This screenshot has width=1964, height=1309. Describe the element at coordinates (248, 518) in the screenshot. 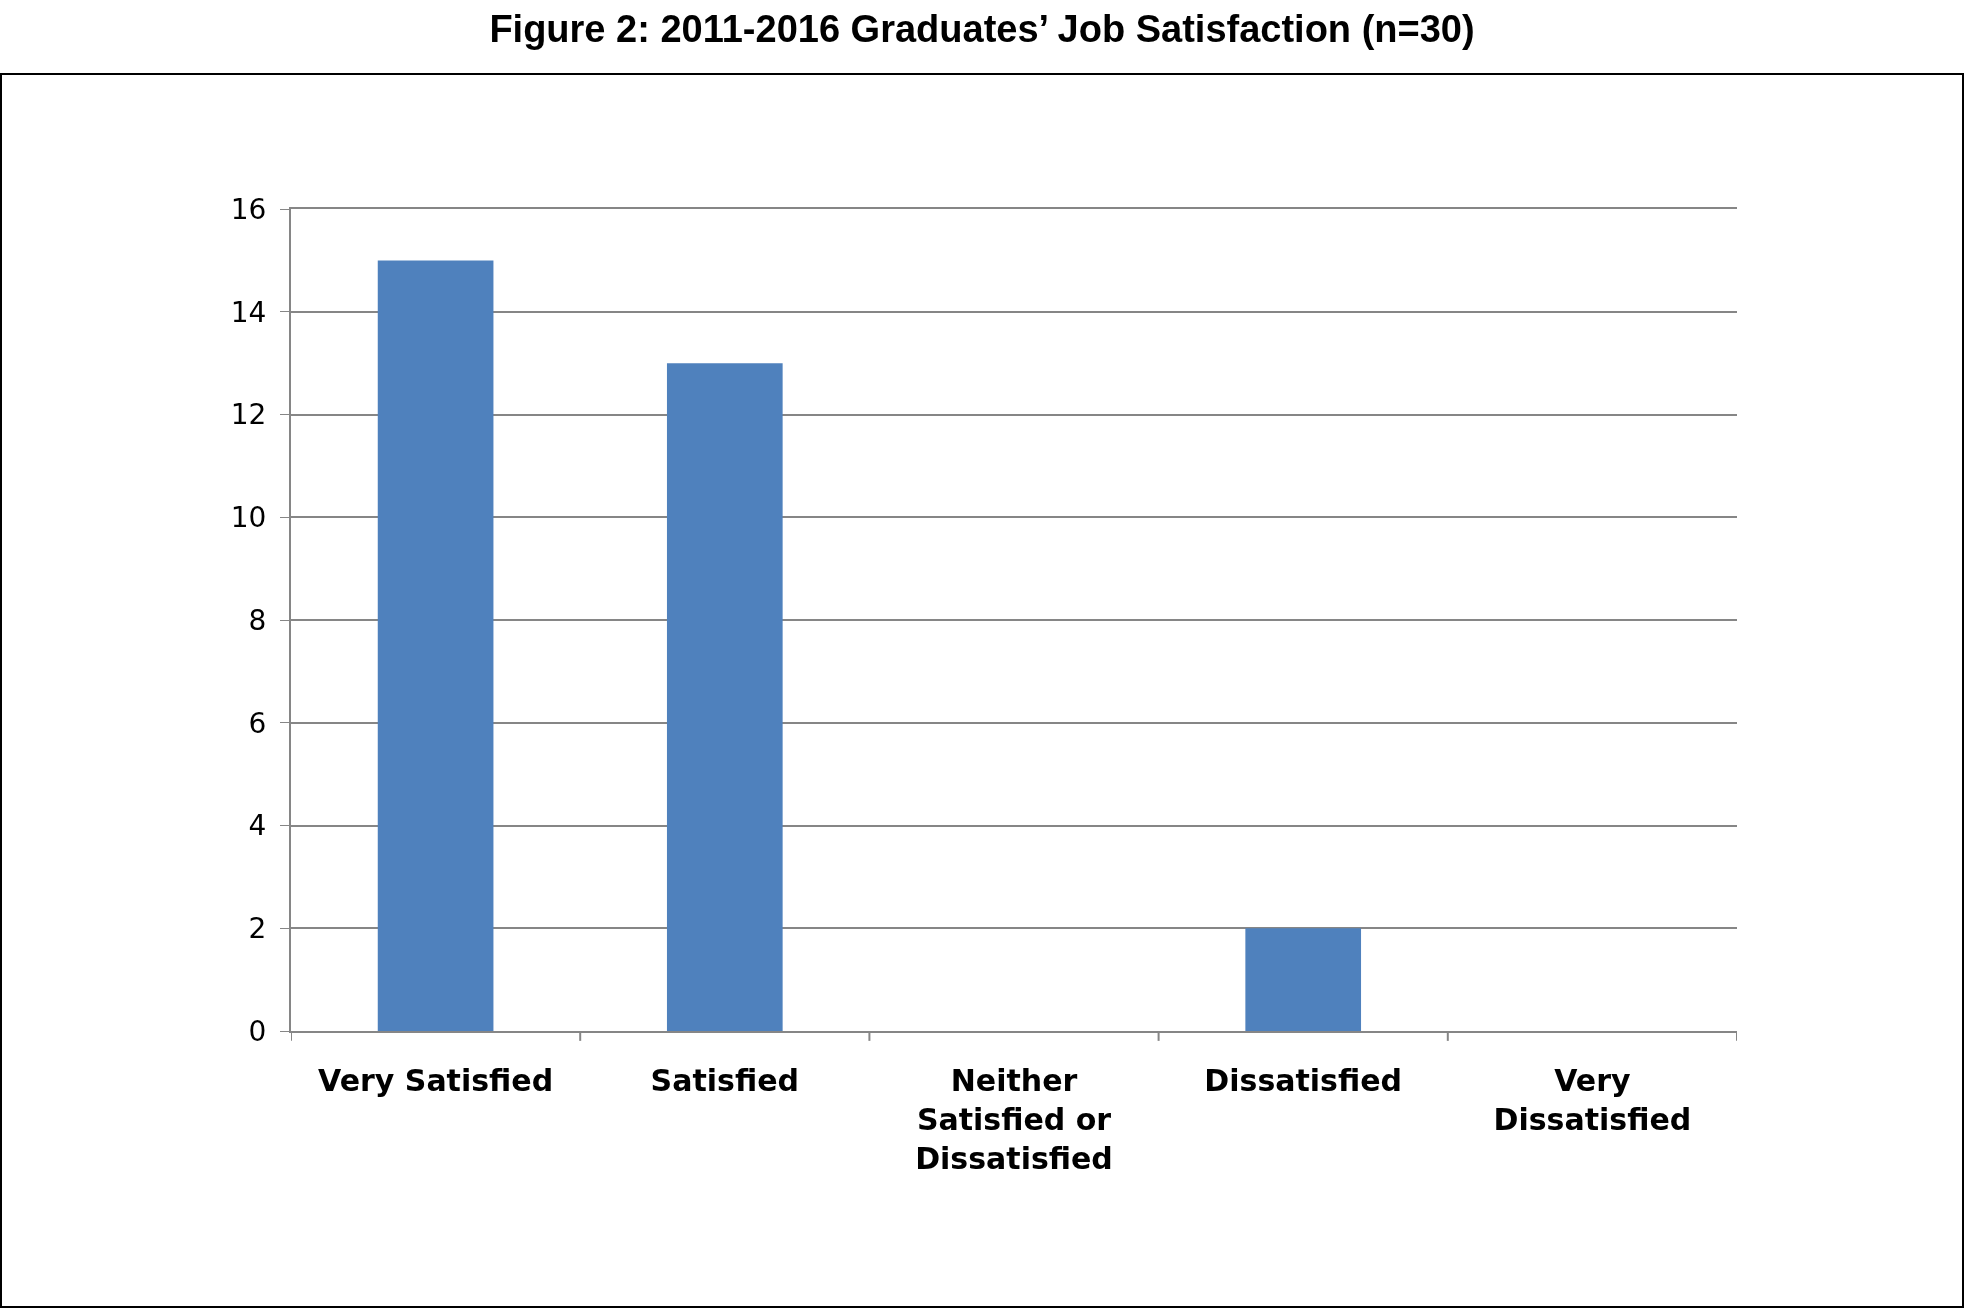

I see `y-tick-label: 10` at that location.